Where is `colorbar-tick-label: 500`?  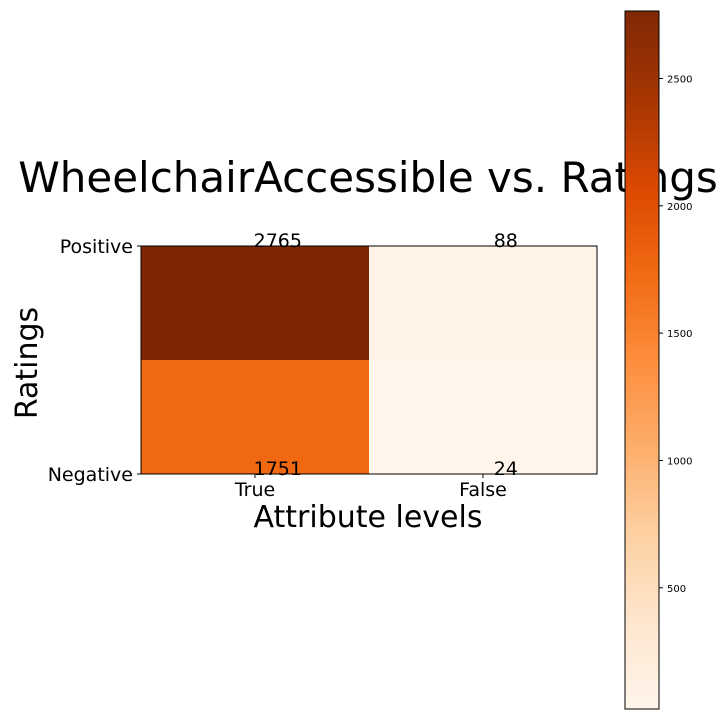 colorbar-tick-label: 500 is located at coordinates (676, 589).